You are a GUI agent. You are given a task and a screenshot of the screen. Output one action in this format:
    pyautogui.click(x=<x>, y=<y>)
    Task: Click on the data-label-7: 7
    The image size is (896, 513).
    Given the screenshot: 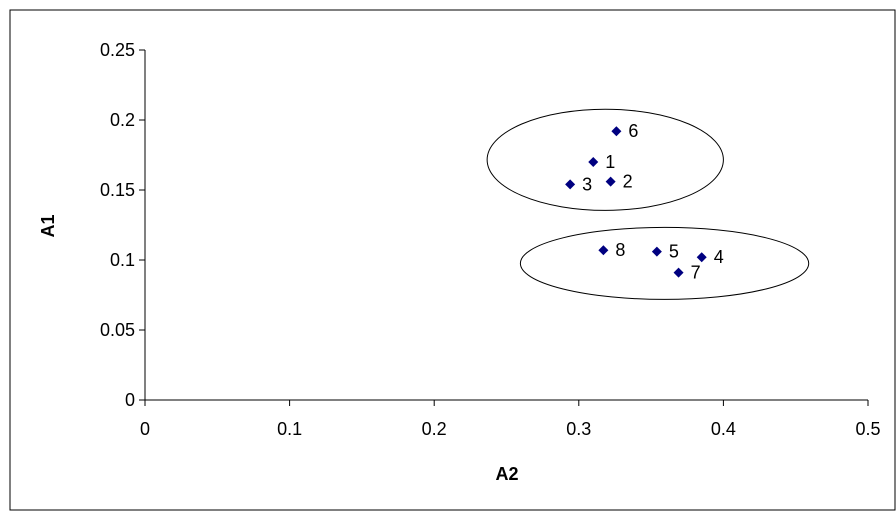 What is the action you would take?
    pyautogui.click(x=696, y=273)
    